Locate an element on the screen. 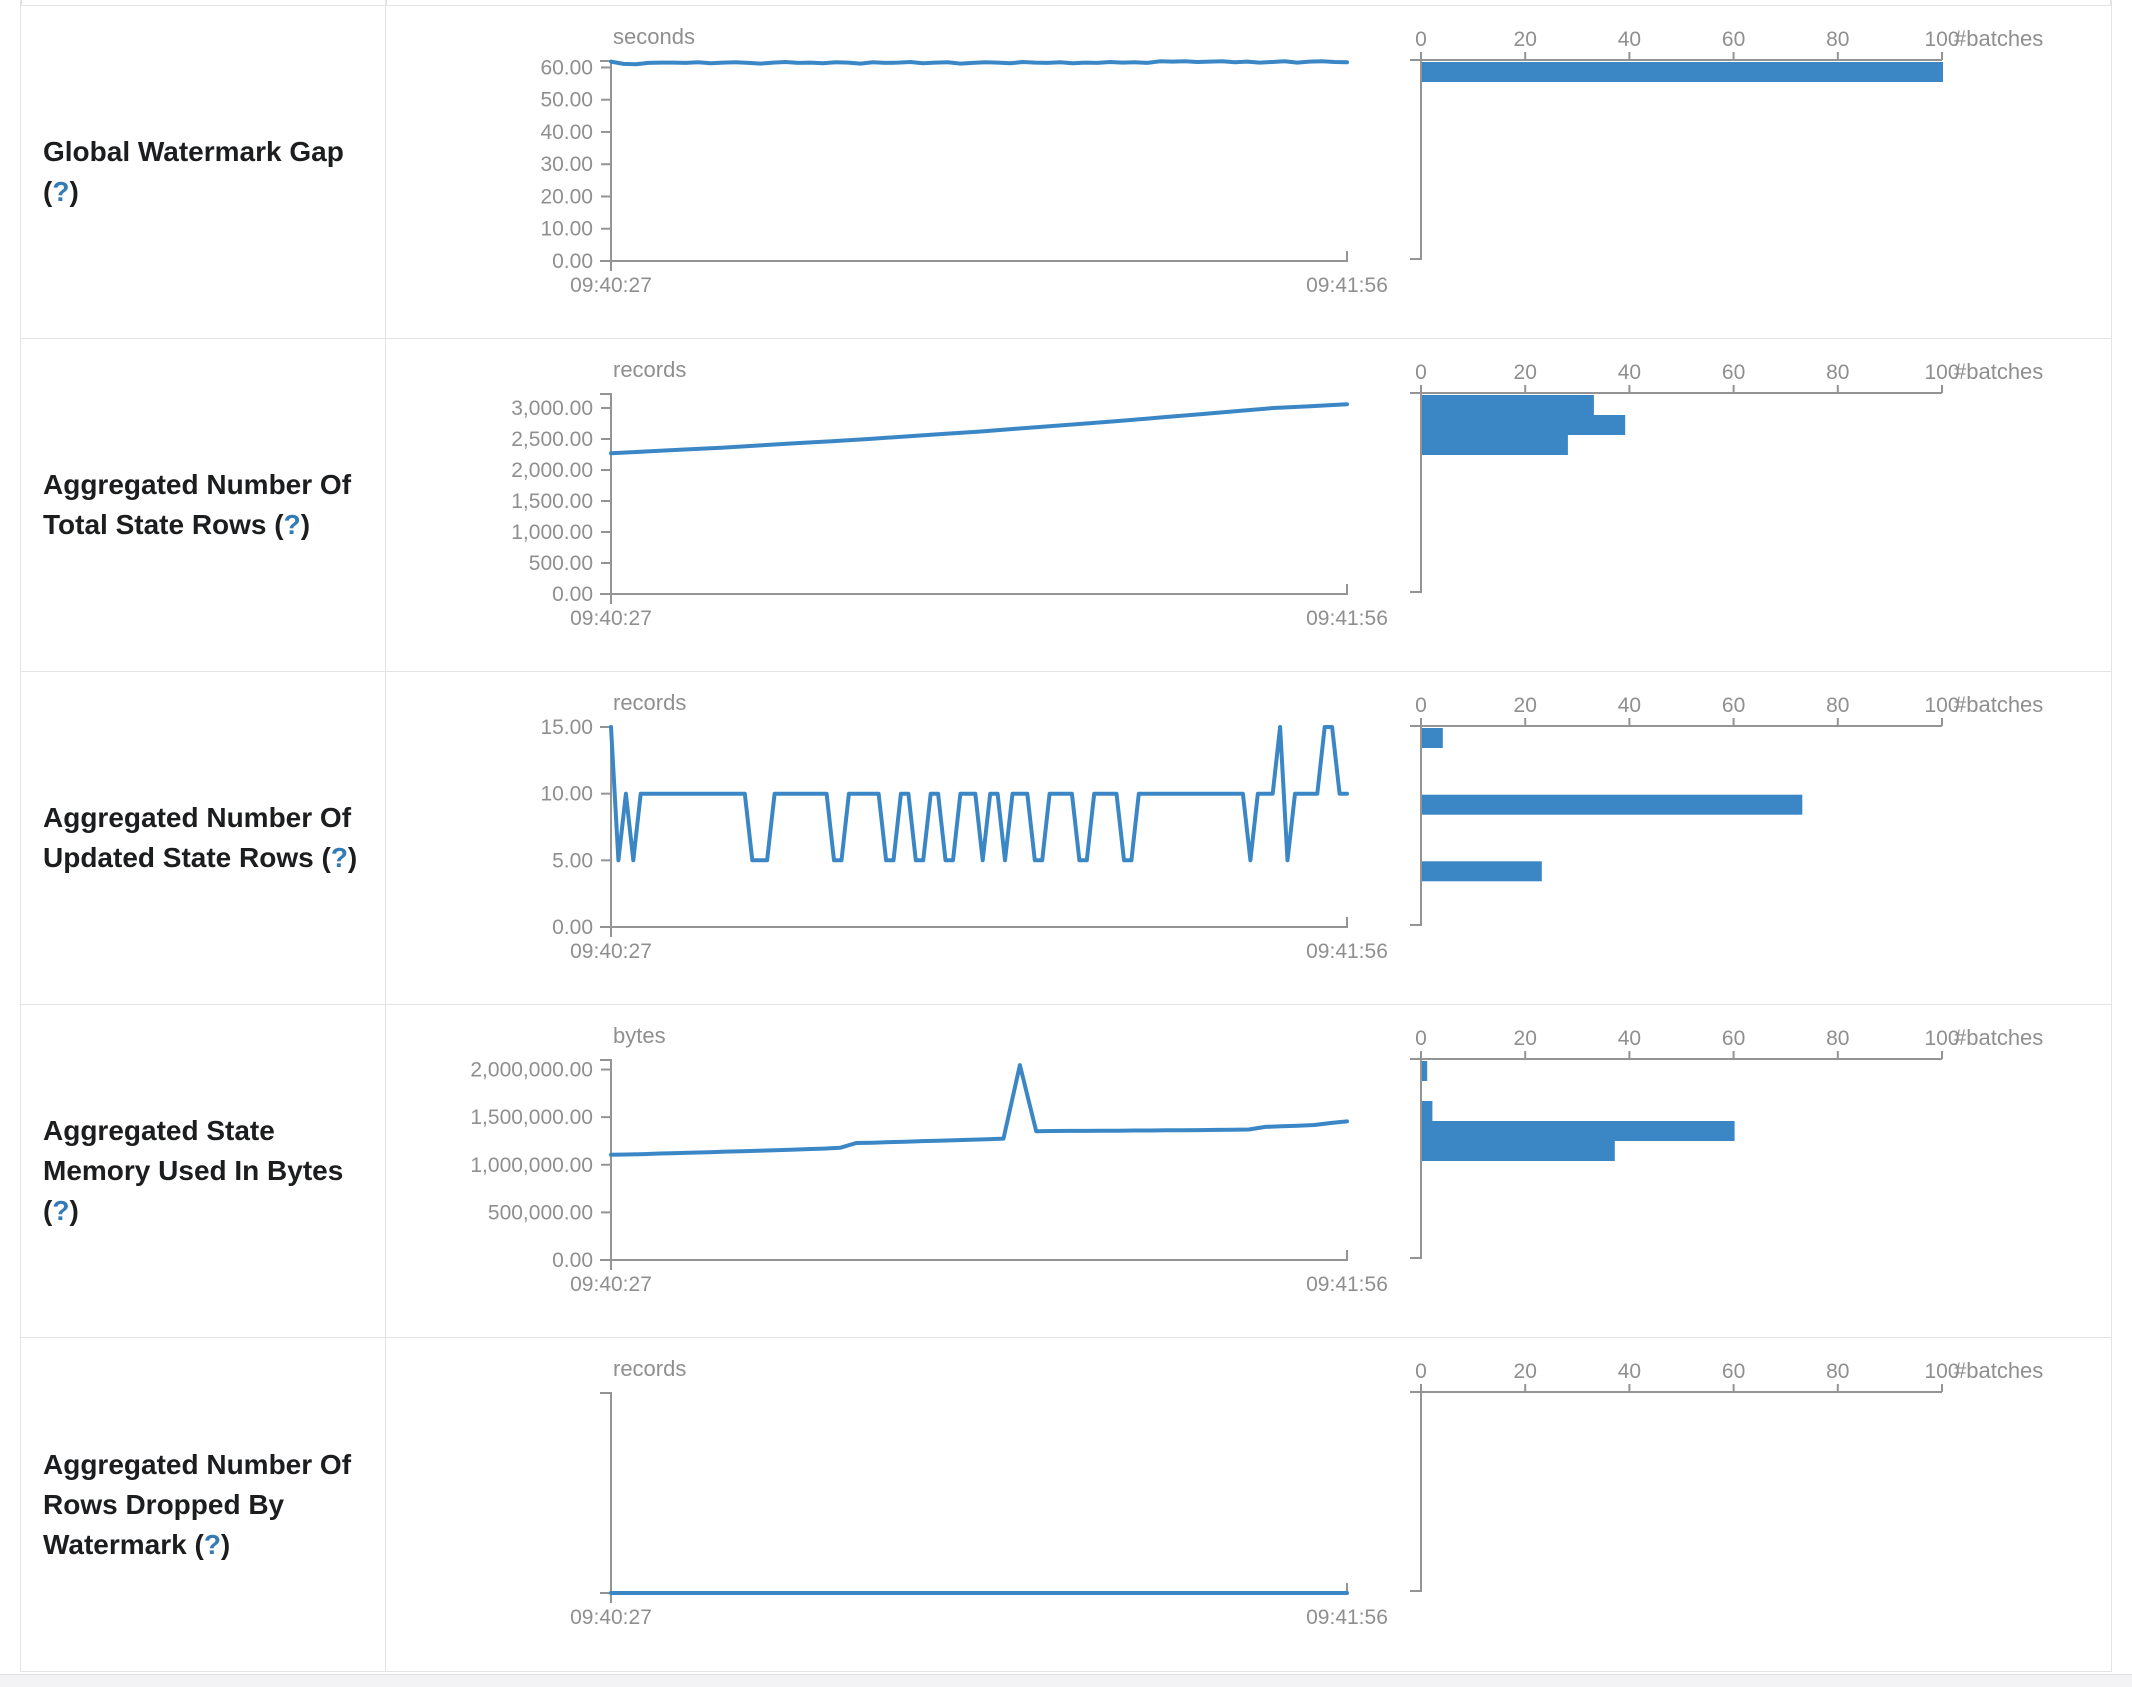 This screenshot has height=1687, width=2132. metric-name: Aggregated Number Of Updated State Rows is located at coordinates (197, 838).